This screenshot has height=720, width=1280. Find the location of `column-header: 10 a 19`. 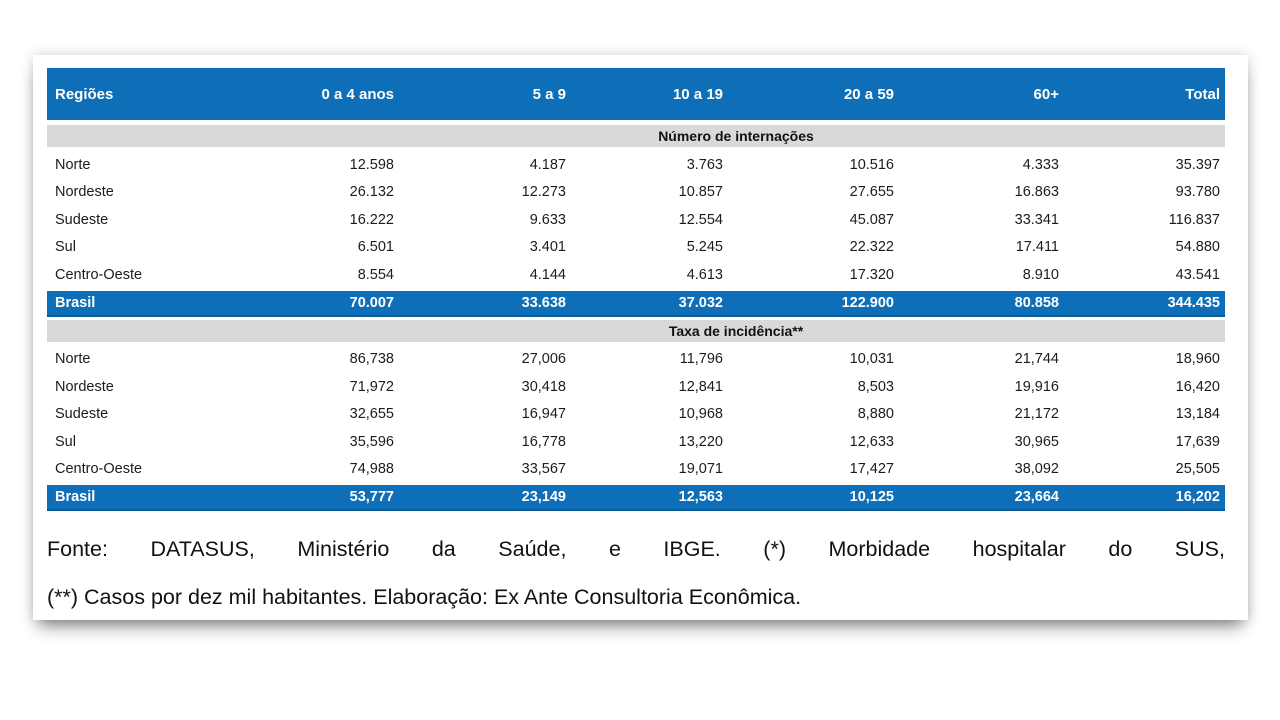

column-header: 10 a 19 is located at coordinates (697, 94).